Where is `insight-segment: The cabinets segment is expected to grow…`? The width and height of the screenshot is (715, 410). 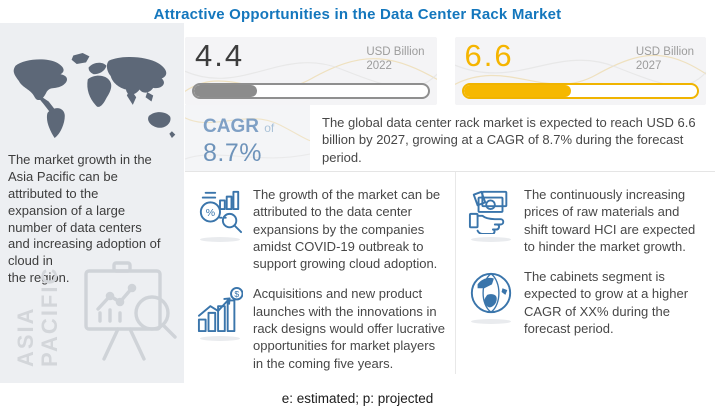 insight-segment: The cabinets segment is expected to grow… is located at coordinates (585, 300).